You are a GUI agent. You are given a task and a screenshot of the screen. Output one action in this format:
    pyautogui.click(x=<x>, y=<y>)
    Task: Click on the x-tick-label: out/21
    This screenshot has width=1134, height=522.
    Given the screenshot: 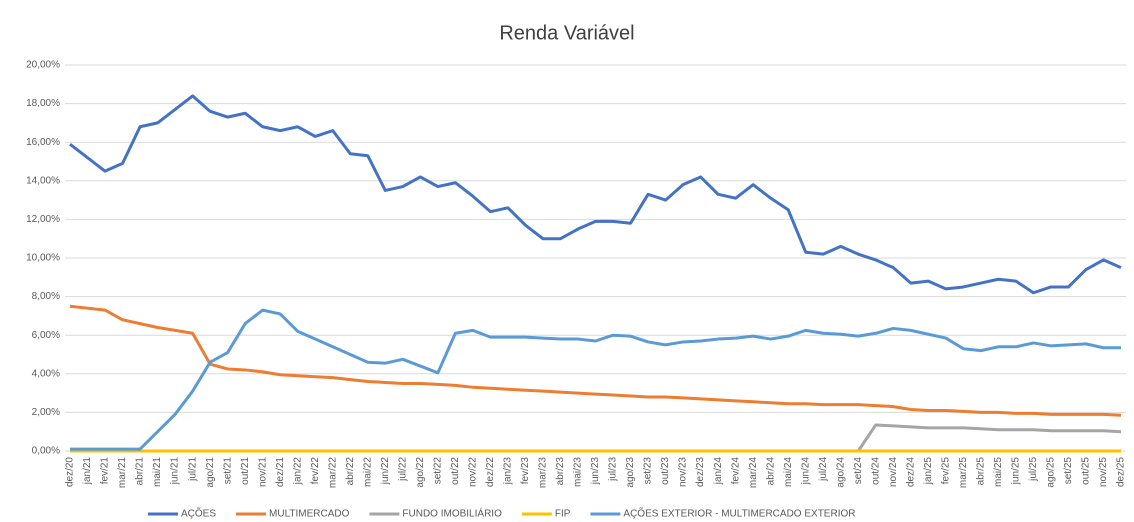 What is the action you would take?
    pyautogui.click(x=245, y=471)
    